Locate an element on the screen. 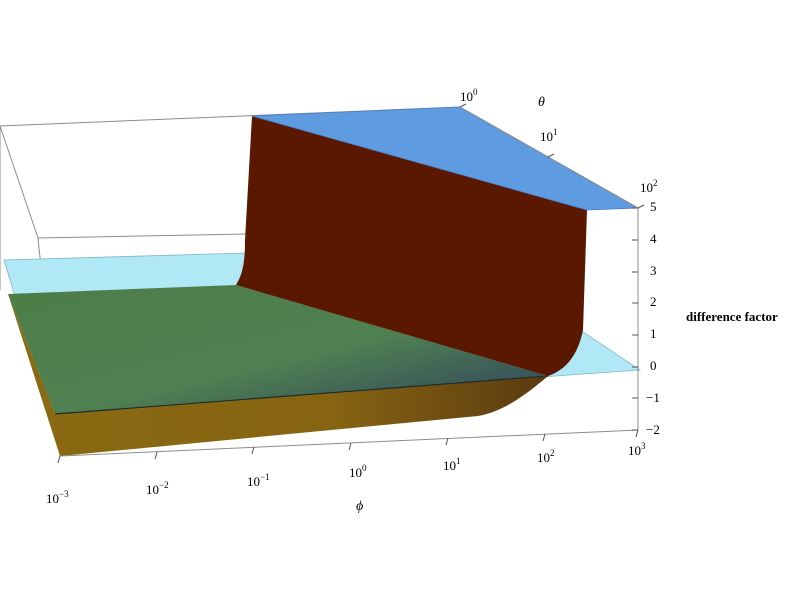 This screenshot has height=600, width=800. phi-tick-exp: 3 is located at coordinates (643, 446).